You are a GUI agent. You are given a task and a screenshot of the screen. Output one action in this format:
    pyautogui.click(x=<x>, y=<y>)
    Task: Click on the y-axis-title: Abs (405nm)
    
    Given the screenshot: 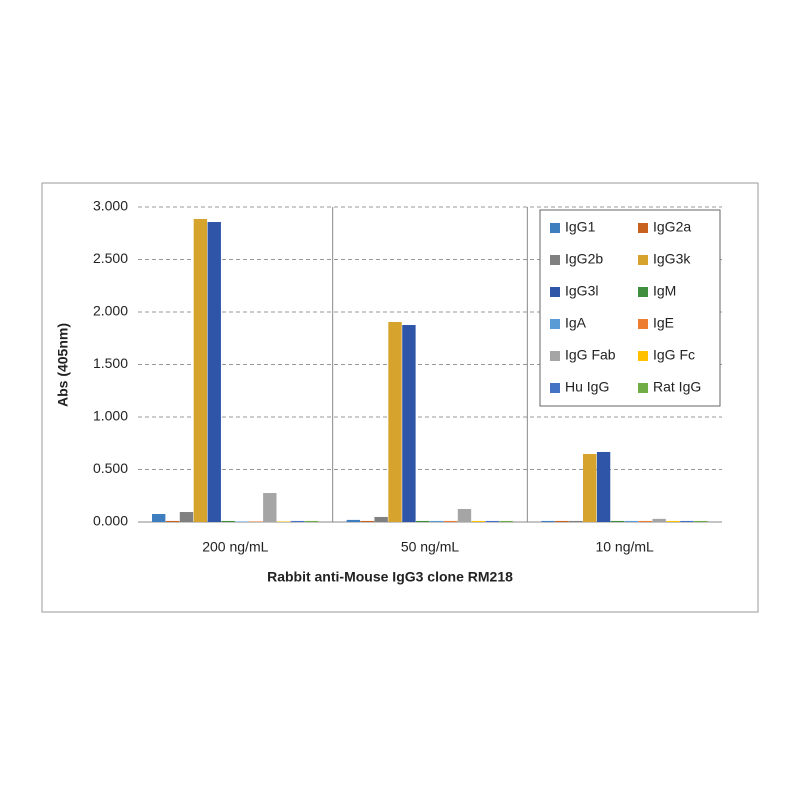 What is the action you would take?
    pyautogui.click(x=63, y=365)
    